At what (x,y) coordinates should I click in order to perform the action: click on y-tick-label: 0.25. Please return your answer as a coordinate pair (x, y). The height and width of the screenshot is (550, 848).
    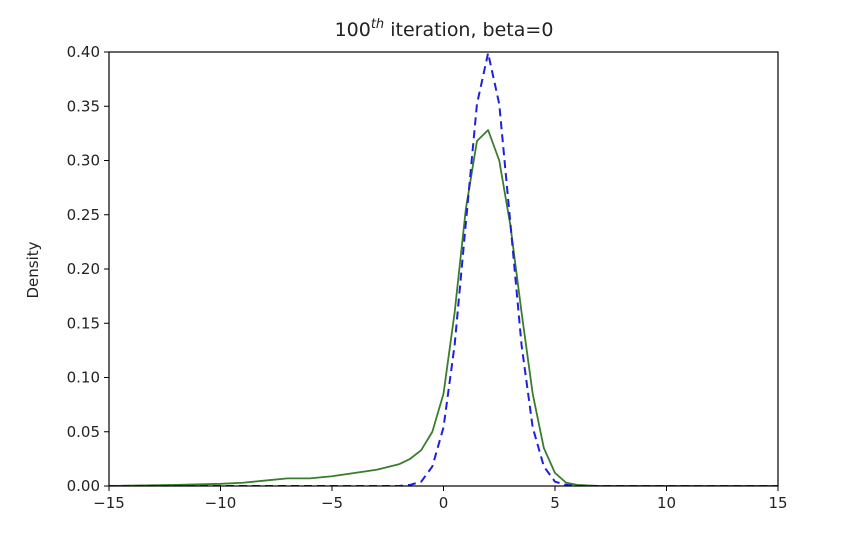
    Looking at the image, I should click on (83, 215).